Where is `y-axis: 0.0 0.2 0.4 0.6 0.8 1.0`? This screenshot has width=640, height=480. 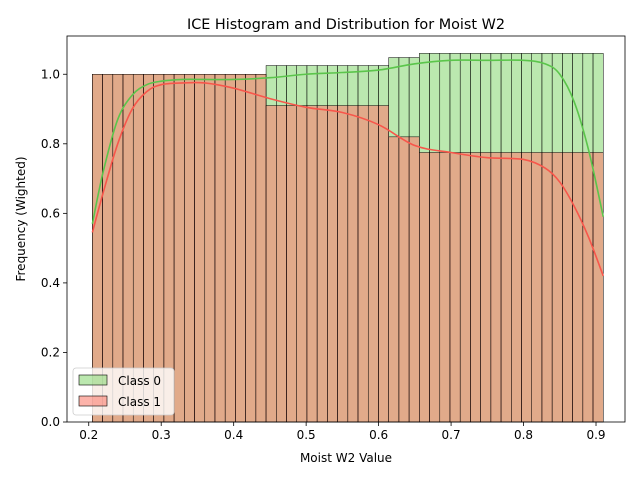 y-axis: 0.0 0.2 0.4 0.6 0.8 1.0 is located at coordinates (54, 248).